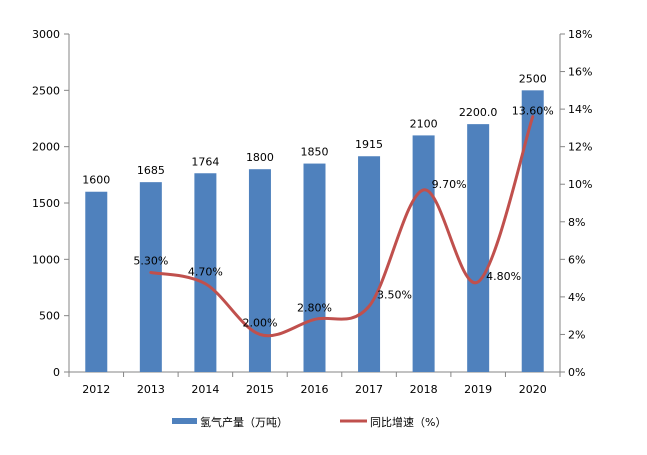 This screenshot has width=647, height=455. Describe the element at coordinates (184, 421) in the screenshot. I see `legend-bar-swatch` at that location.